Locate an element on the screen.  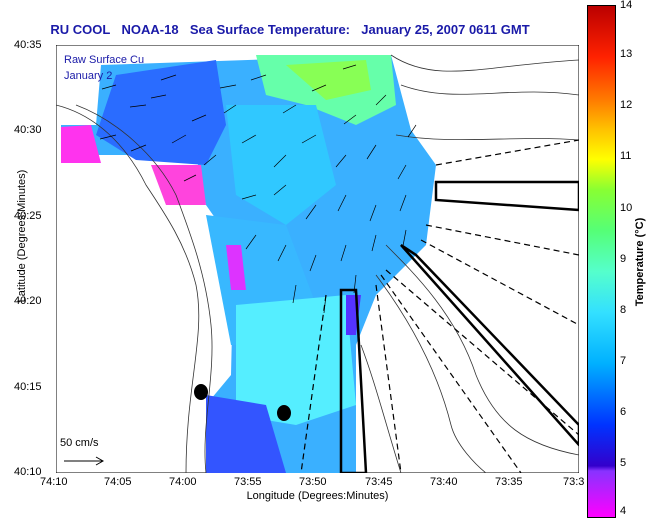
legend-note-2: January 2 is located at coordinates (88, 76).